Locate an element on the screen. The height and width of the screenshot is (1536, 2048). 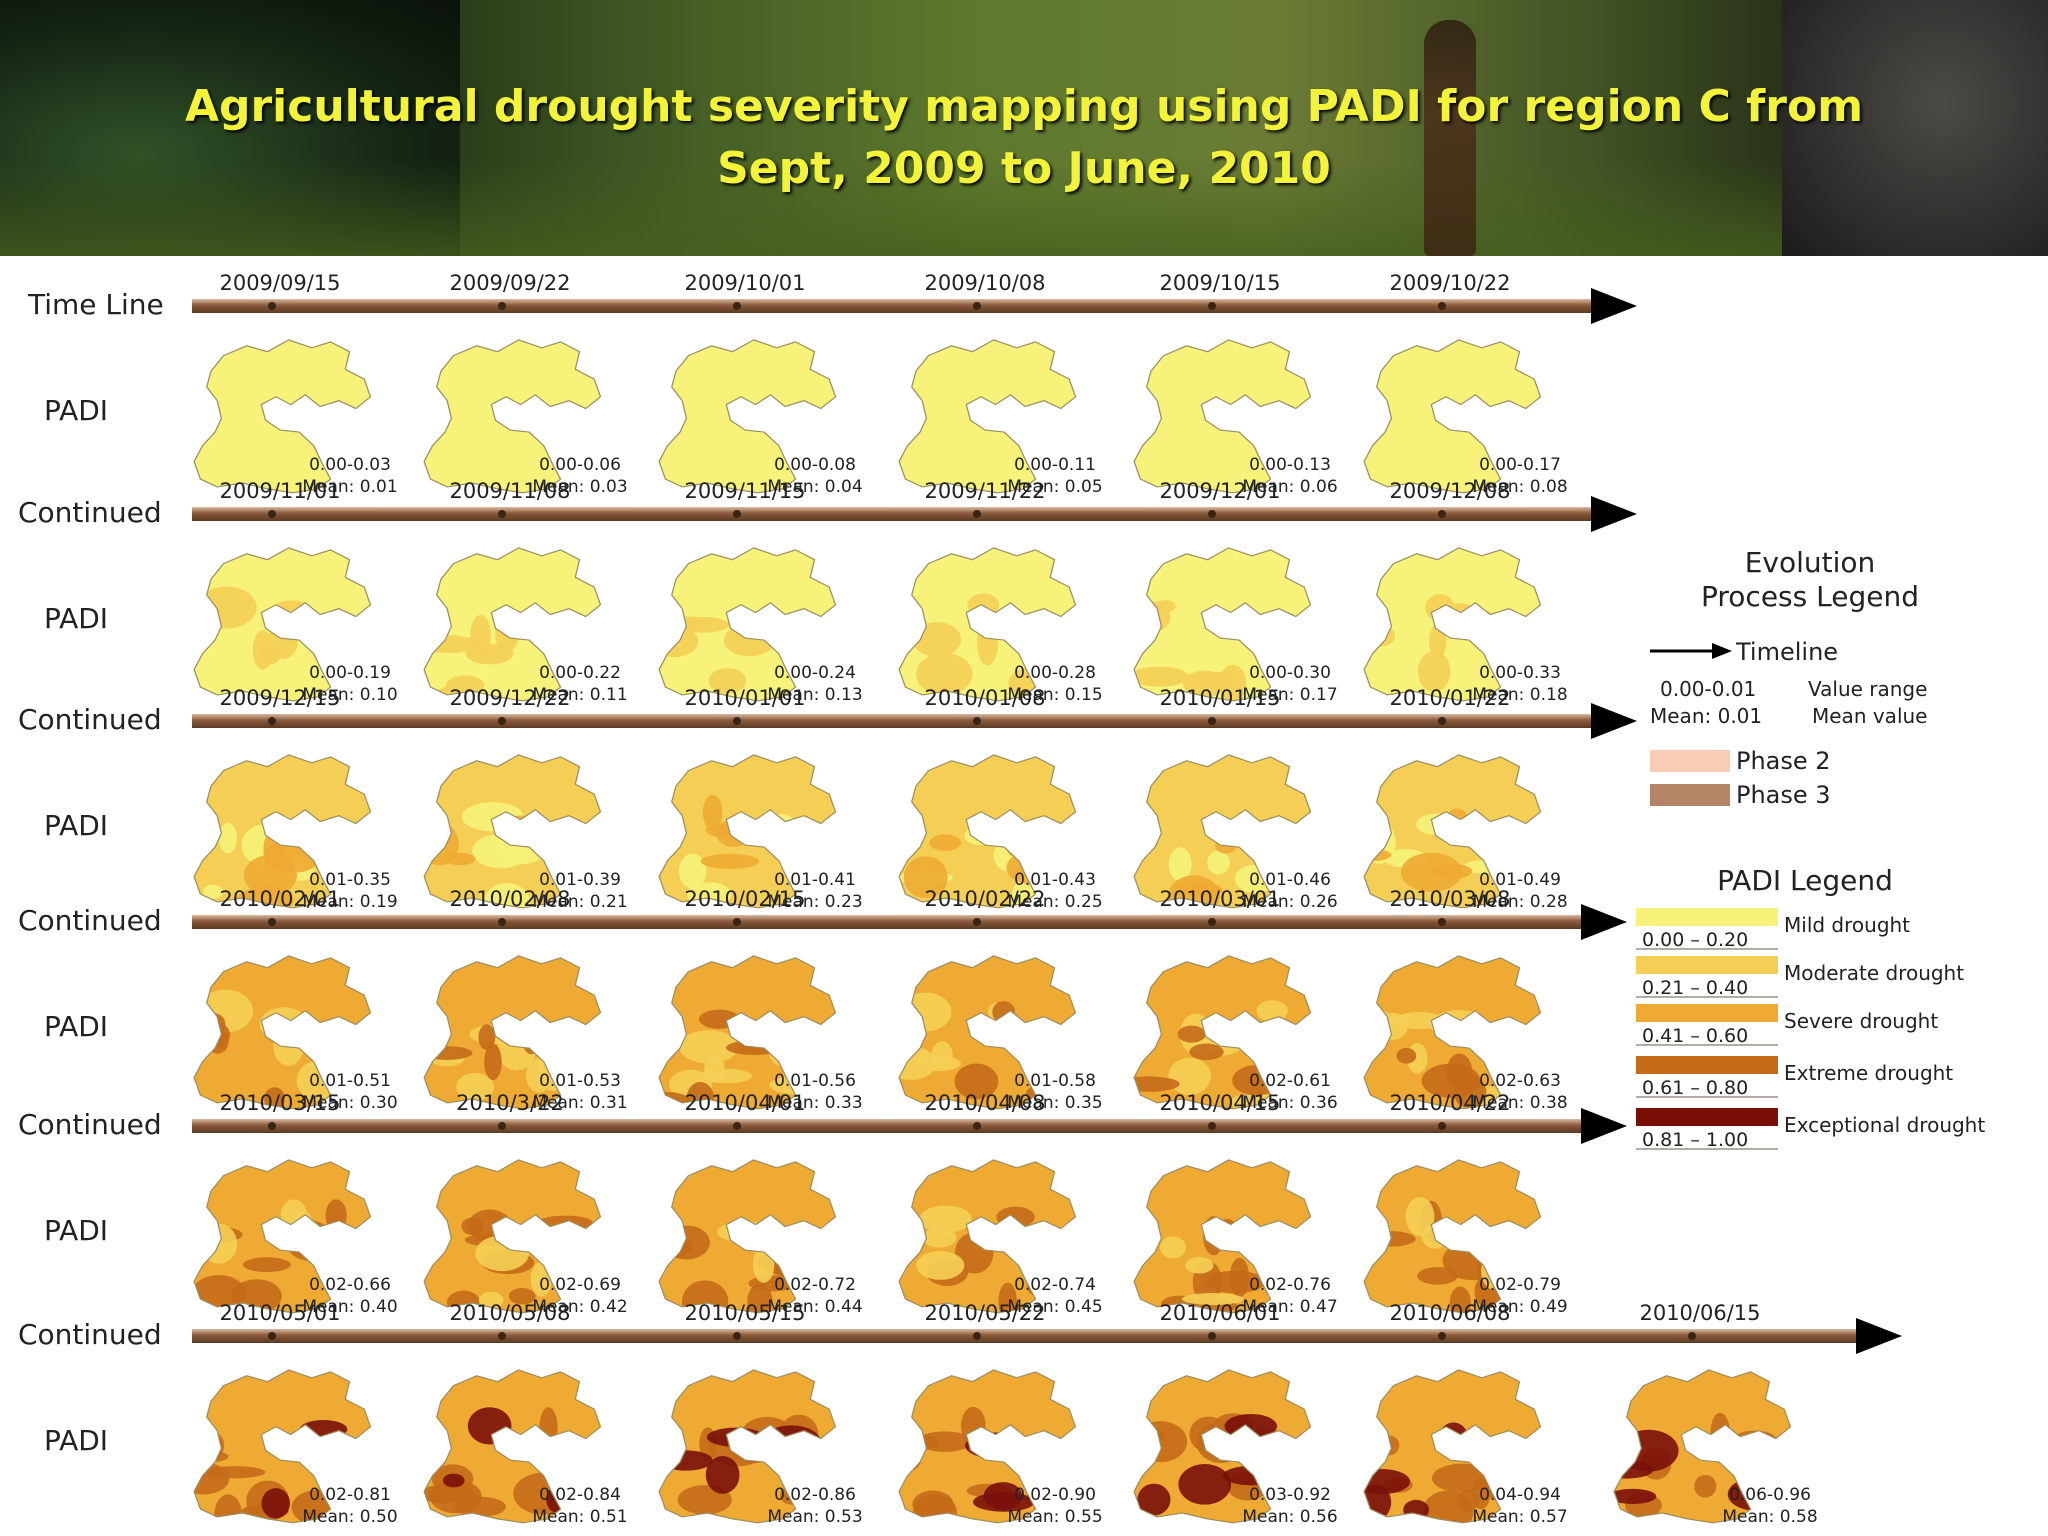
value-range-label: 0.02-0.63 is located at coordinates (1520, 1081).